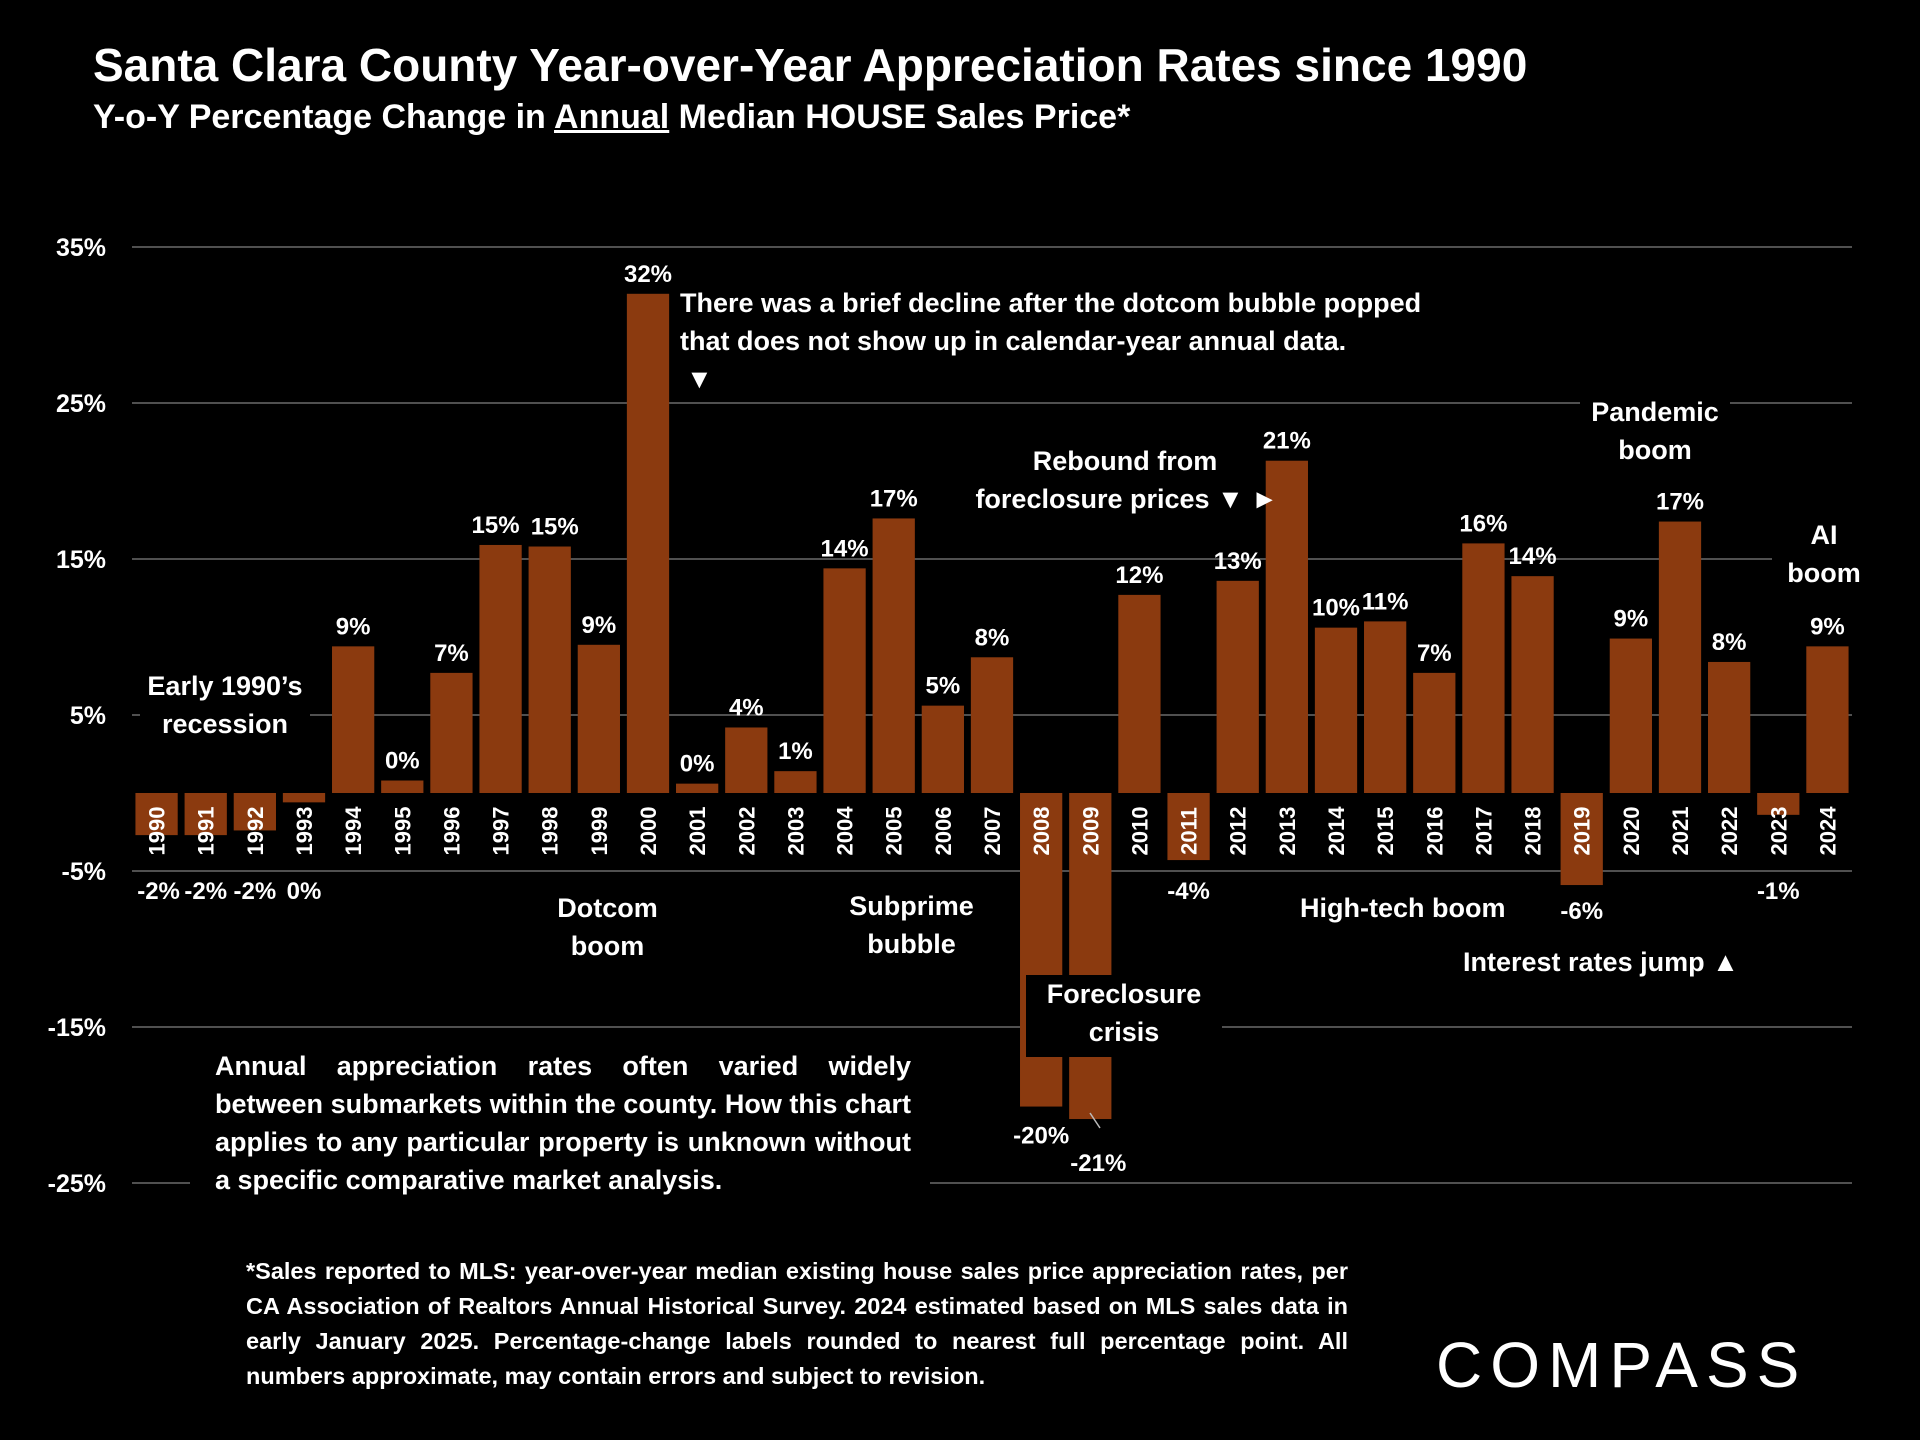 The width and height of the screenshot is (1920, 1440). I want to click on value-label: -1%, so click(1778, 891).